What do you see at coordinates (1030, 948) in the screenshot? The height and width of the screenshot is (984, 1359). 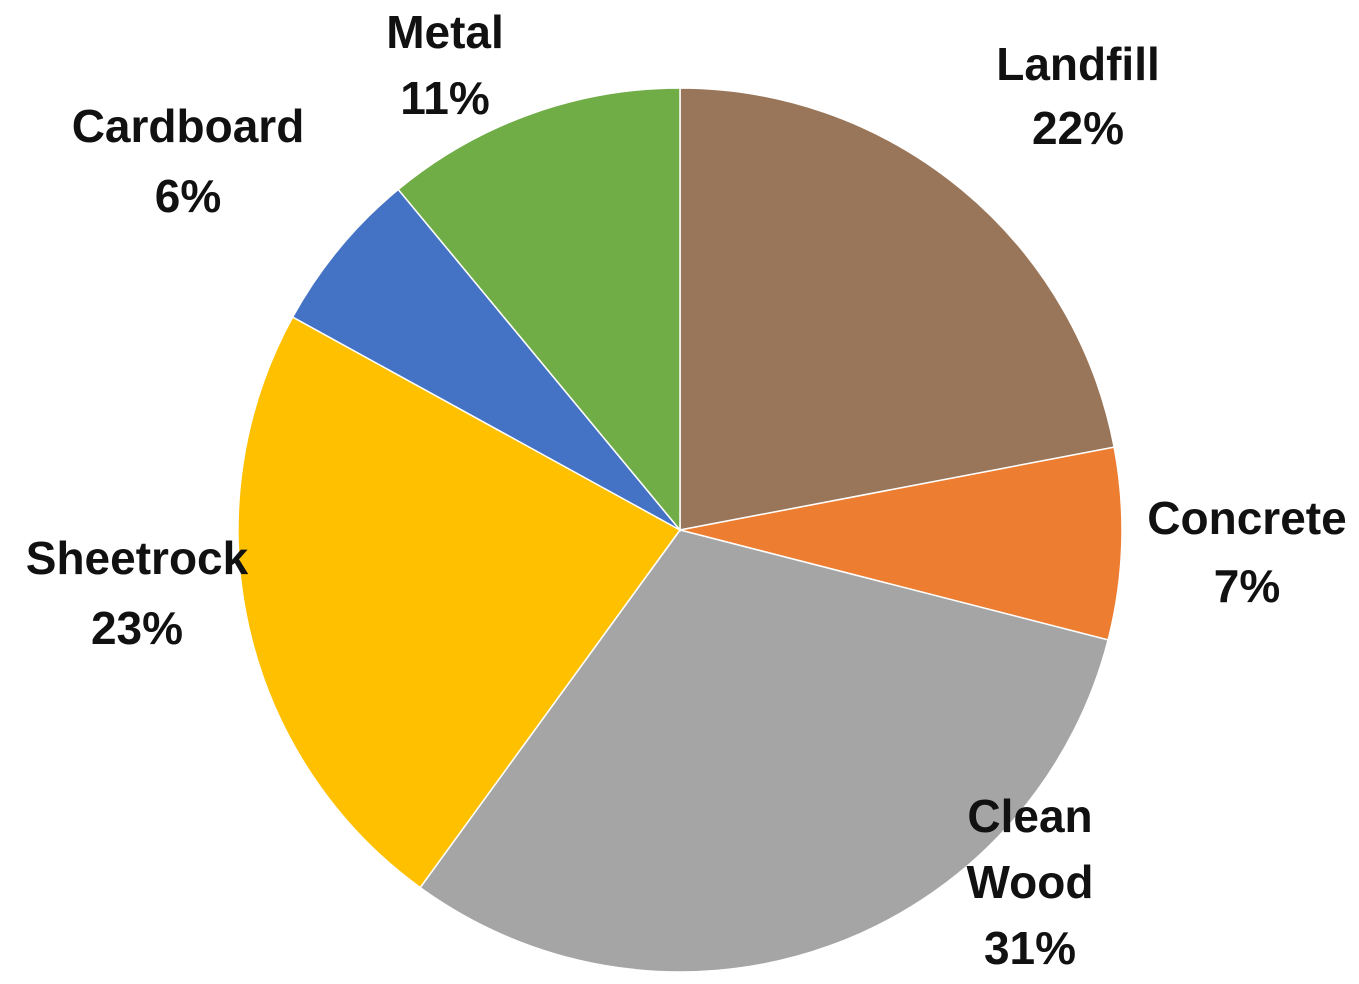 I see `slice-value-label: 31%` at bounding box center [1030, 948].